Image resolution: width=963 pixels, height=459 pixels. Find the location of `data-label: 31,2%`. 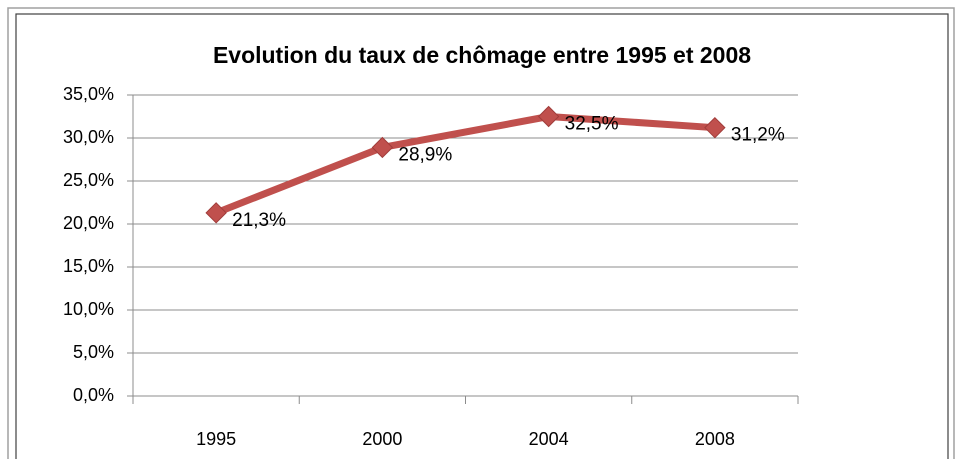

data-label: 31,2% is located at coordinates (758, 135).